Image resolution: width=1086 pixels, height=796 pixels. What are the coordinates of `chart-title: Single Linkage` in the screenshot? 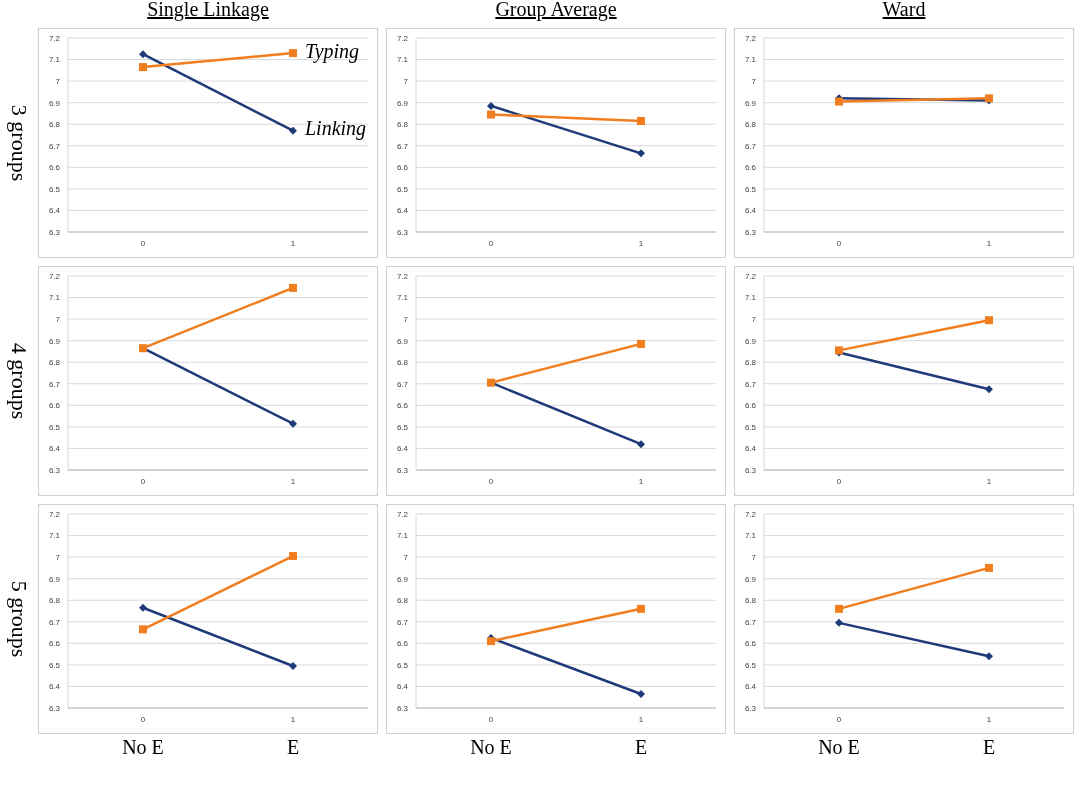 It's located at (208, 10).